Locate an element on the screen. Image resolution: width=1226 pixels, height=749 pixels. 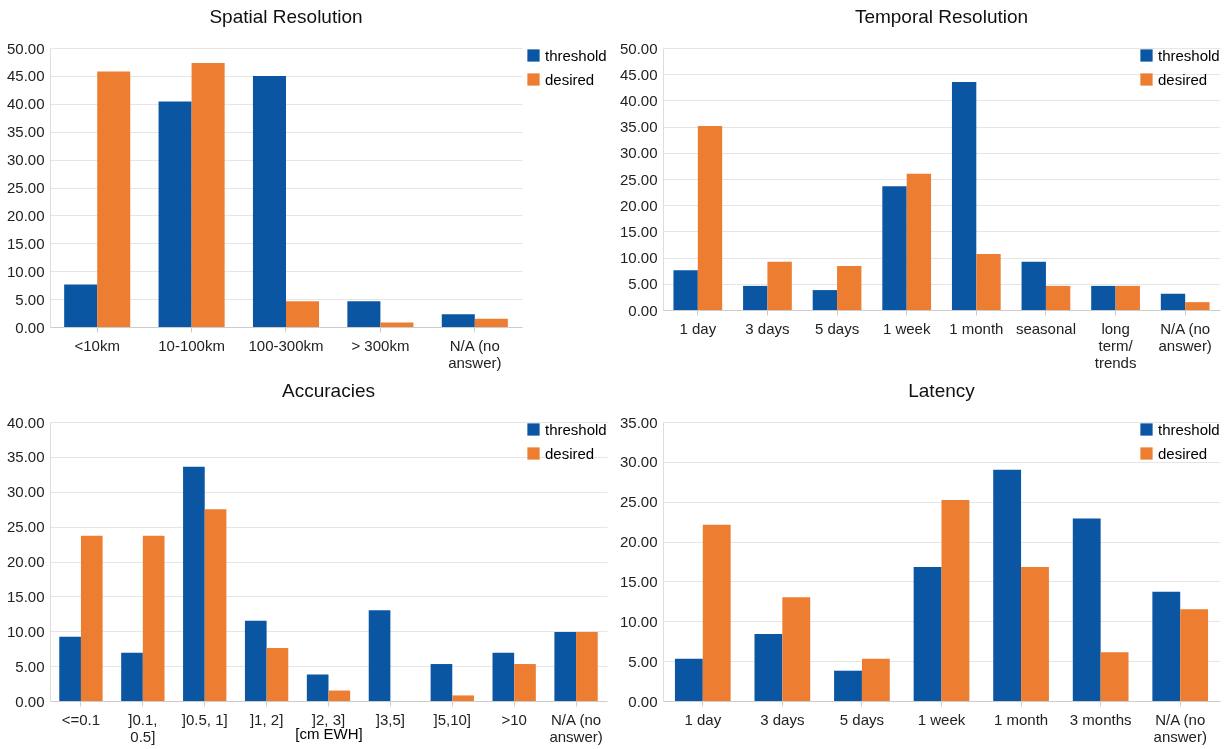
x-tick-label: ]5,10] is located at coordinates (452, 719).